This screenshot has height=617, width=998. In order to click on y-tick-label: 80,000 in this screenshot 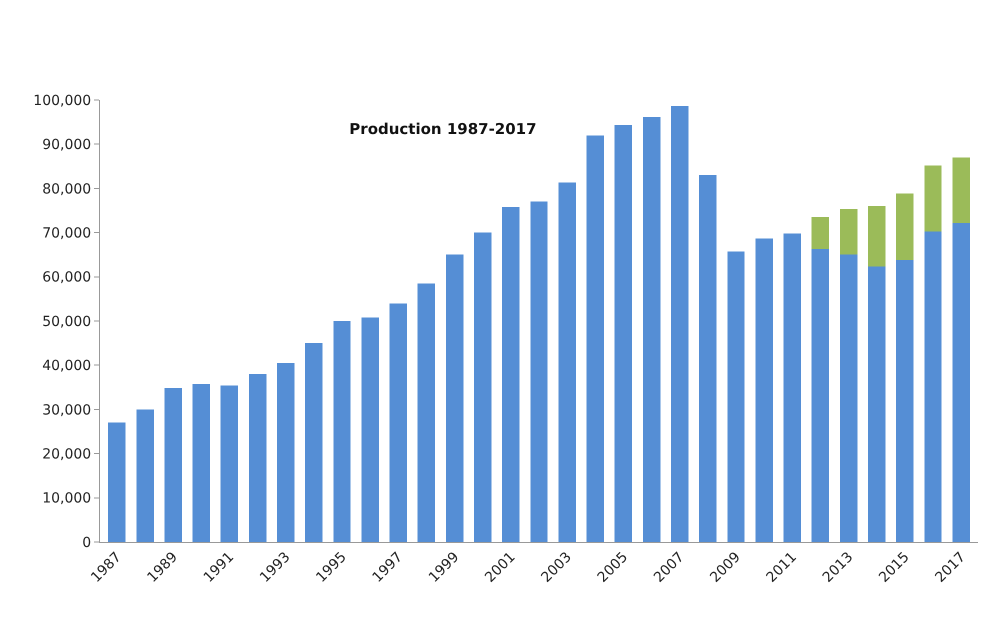, I will do `click(67, 189)`.